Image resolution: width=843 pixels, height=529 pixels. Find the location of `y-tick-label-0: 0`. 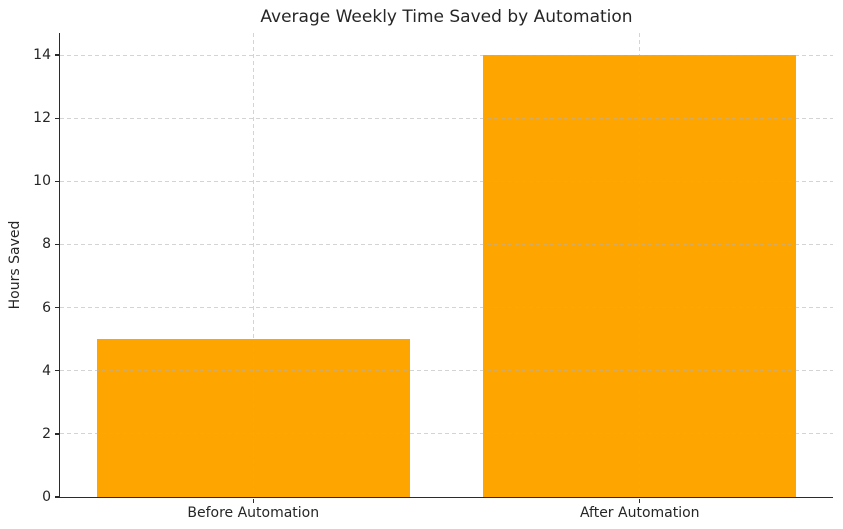

y-tick-label-0: 0 is located at coordinates (46, 497).